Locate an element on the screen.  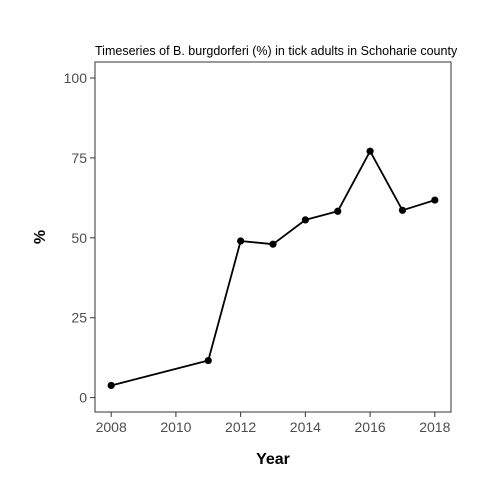
y-tick-label: 50 is located at coordinates (79, 238).